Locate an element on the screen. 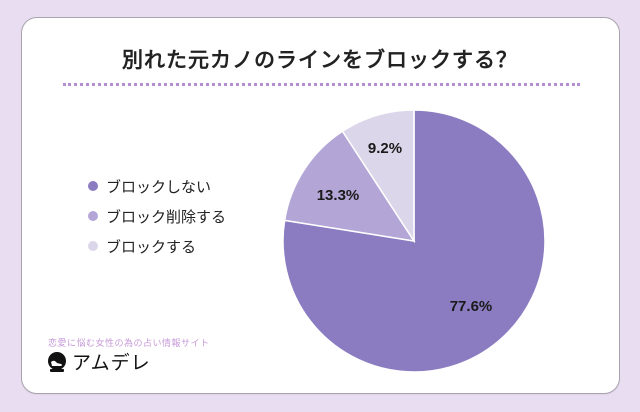 This screenshot has width=640, height=412. crystal-ball-heel-icon is located at coordinates (57, 361).